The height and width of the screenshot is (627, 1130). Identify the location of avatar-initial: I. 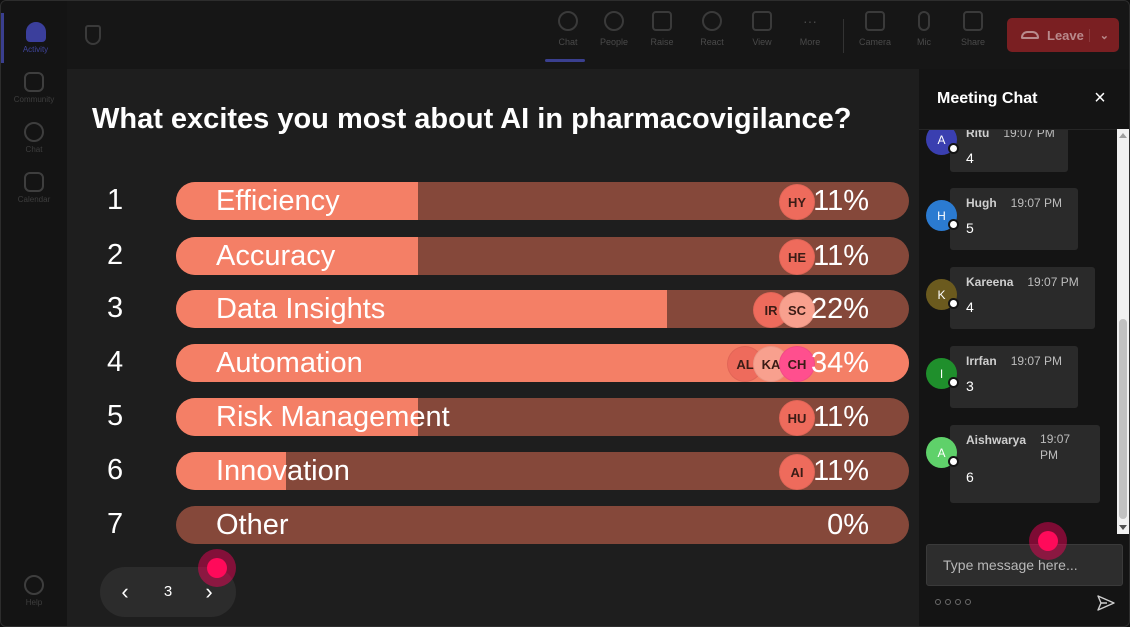
(941, 373).